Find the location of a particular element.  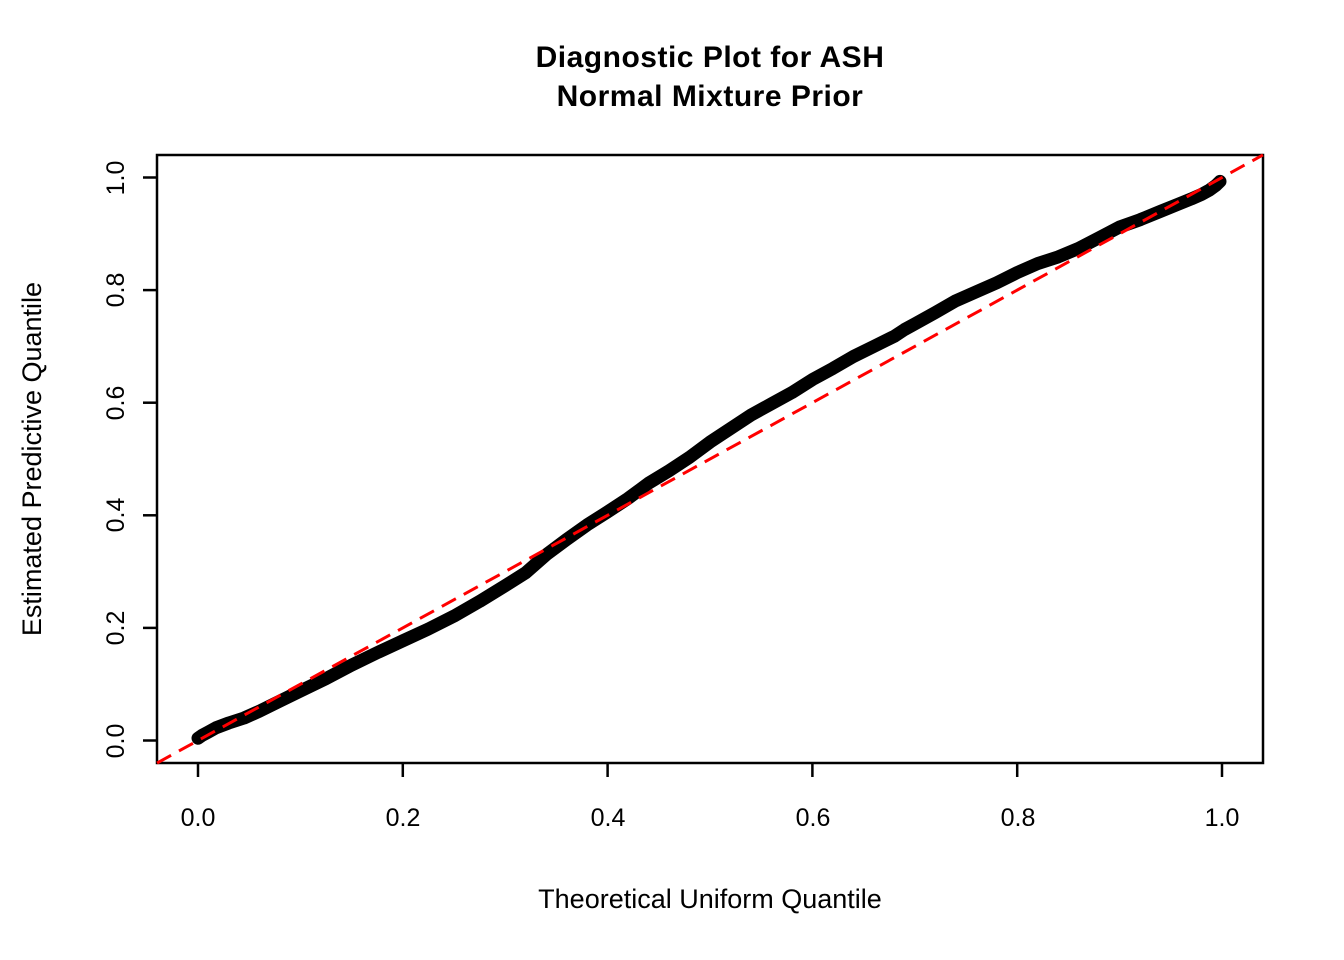

x-tick-label-4: 0.8 is located at coordinates (1018, 818).